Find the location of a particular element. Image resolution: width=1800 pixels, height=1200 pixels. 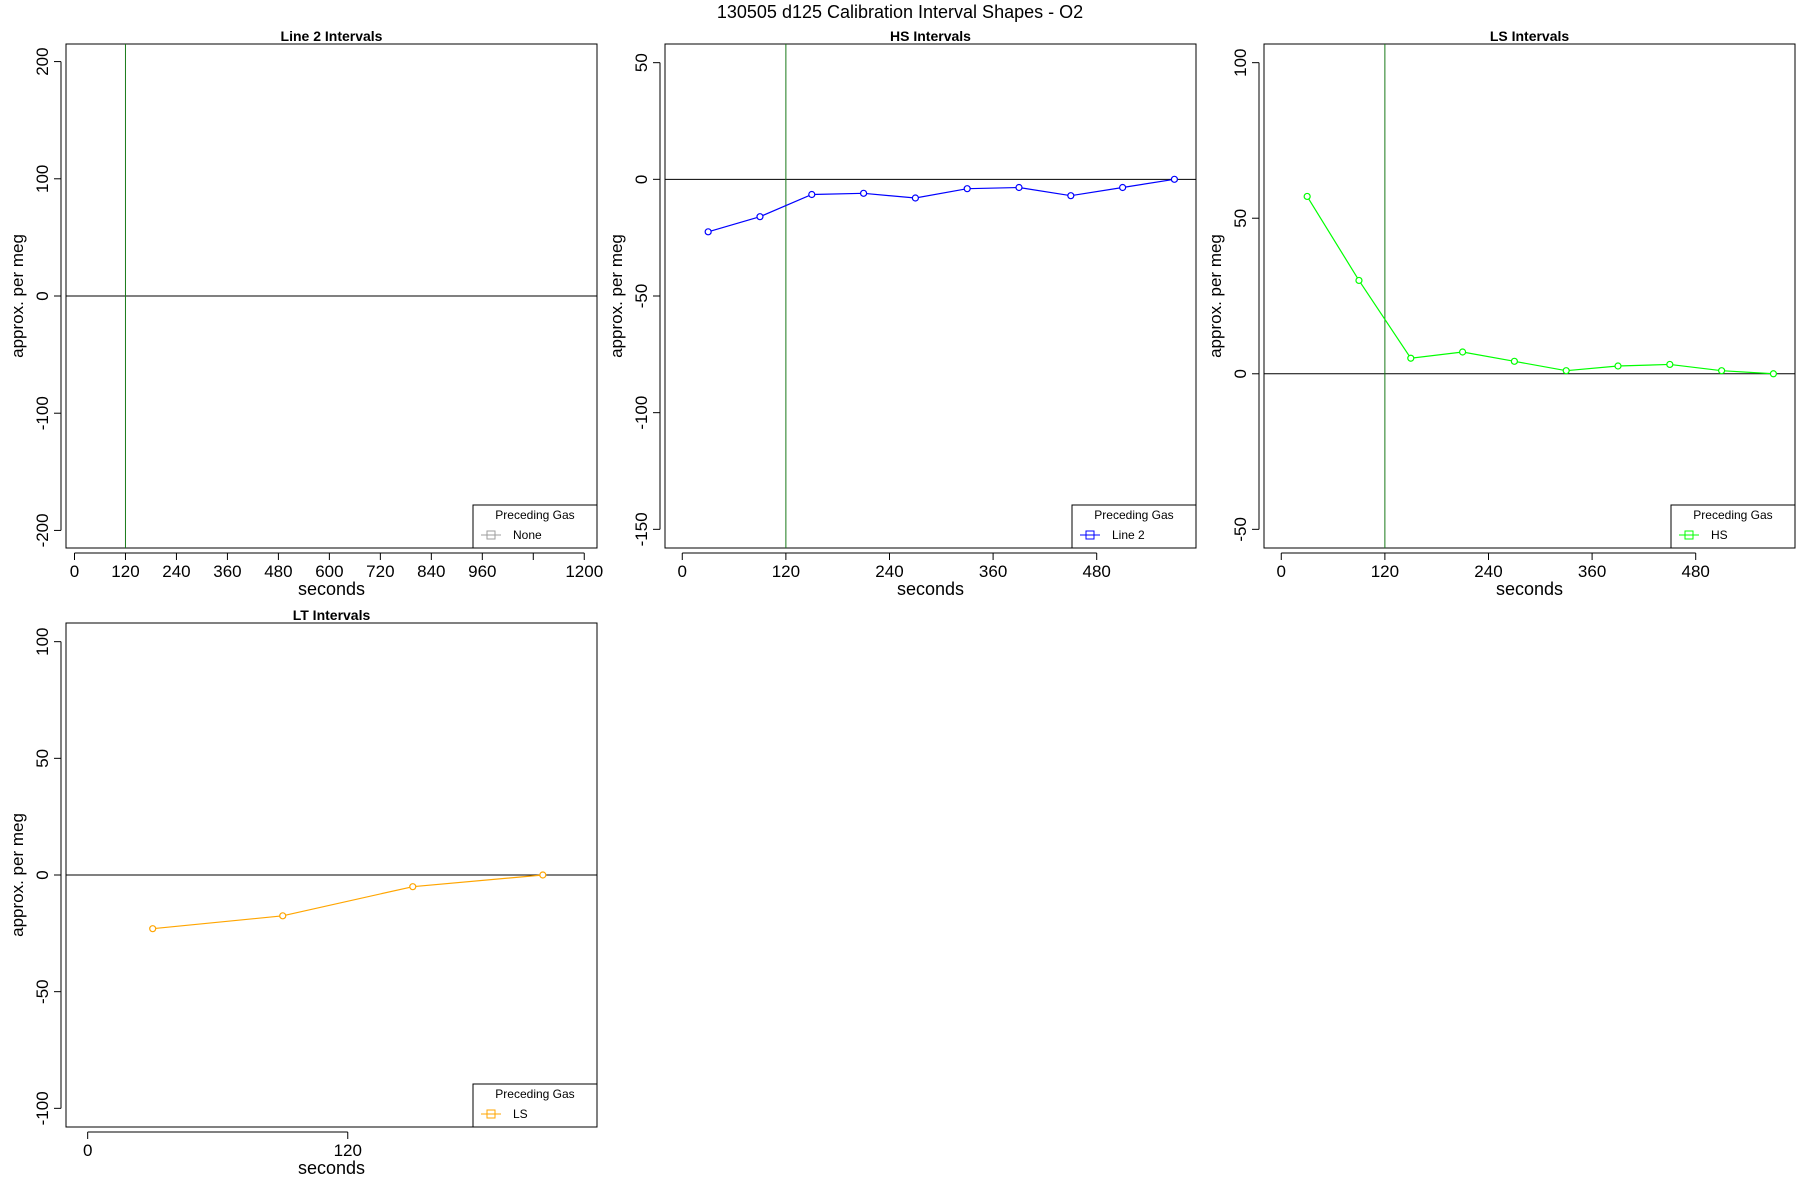

x-tick-label: 720 is located at coordinates (380, 571).